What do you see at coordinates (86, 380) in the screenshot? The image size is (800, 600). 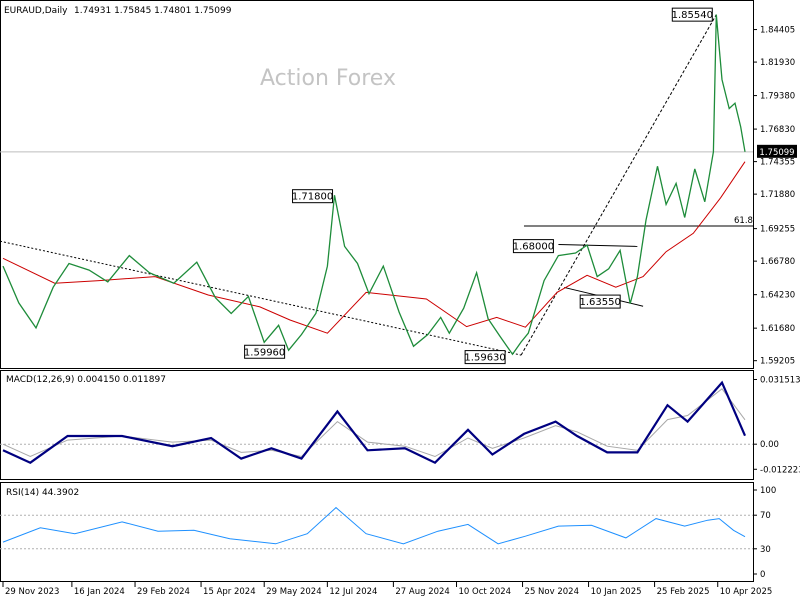 I see `macd-title: MACD(12,26,9) 0.004150 0.011897` at bounding box center [86, 380].